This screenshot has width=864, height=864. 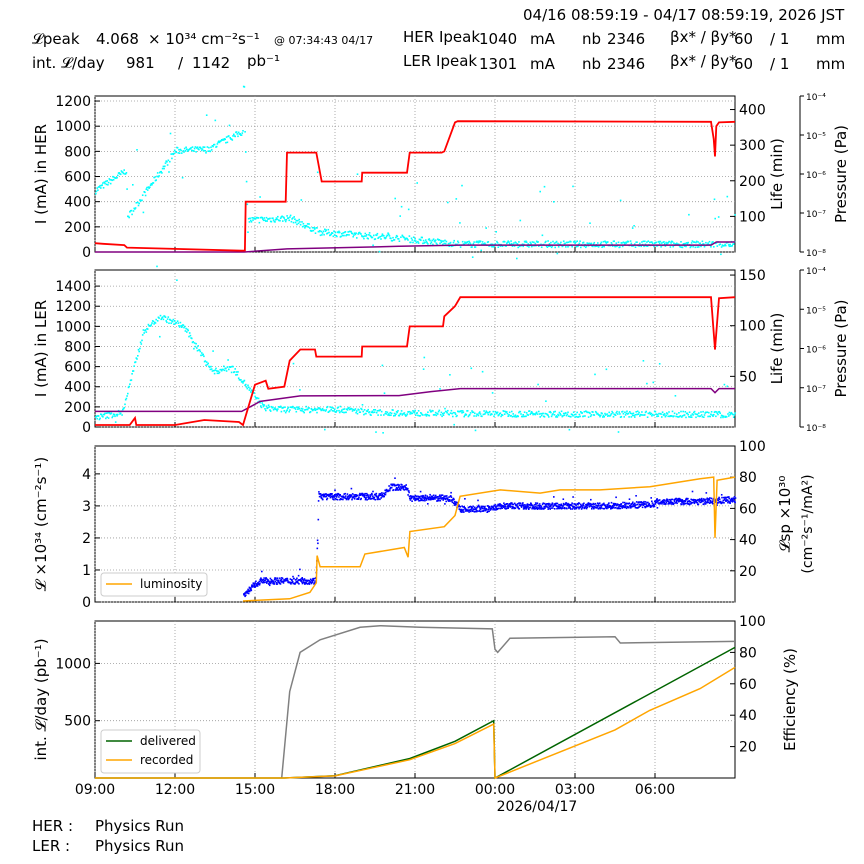 What do you see at coordinates (575, 790) in the screenshot?
I see `x-tick-label: 03:00` at bounding box center [575, 790].